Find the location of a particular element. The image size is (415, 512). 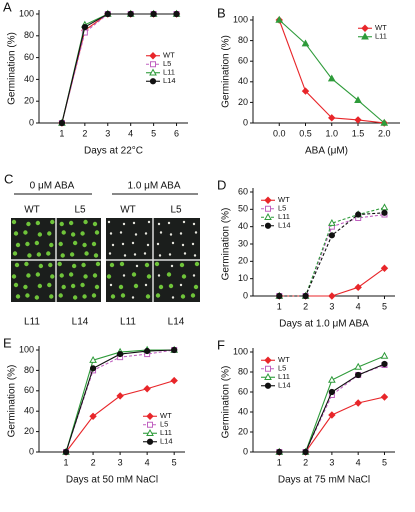

x-axis-label: ABA (μM) is located at coordinates (326, 151).